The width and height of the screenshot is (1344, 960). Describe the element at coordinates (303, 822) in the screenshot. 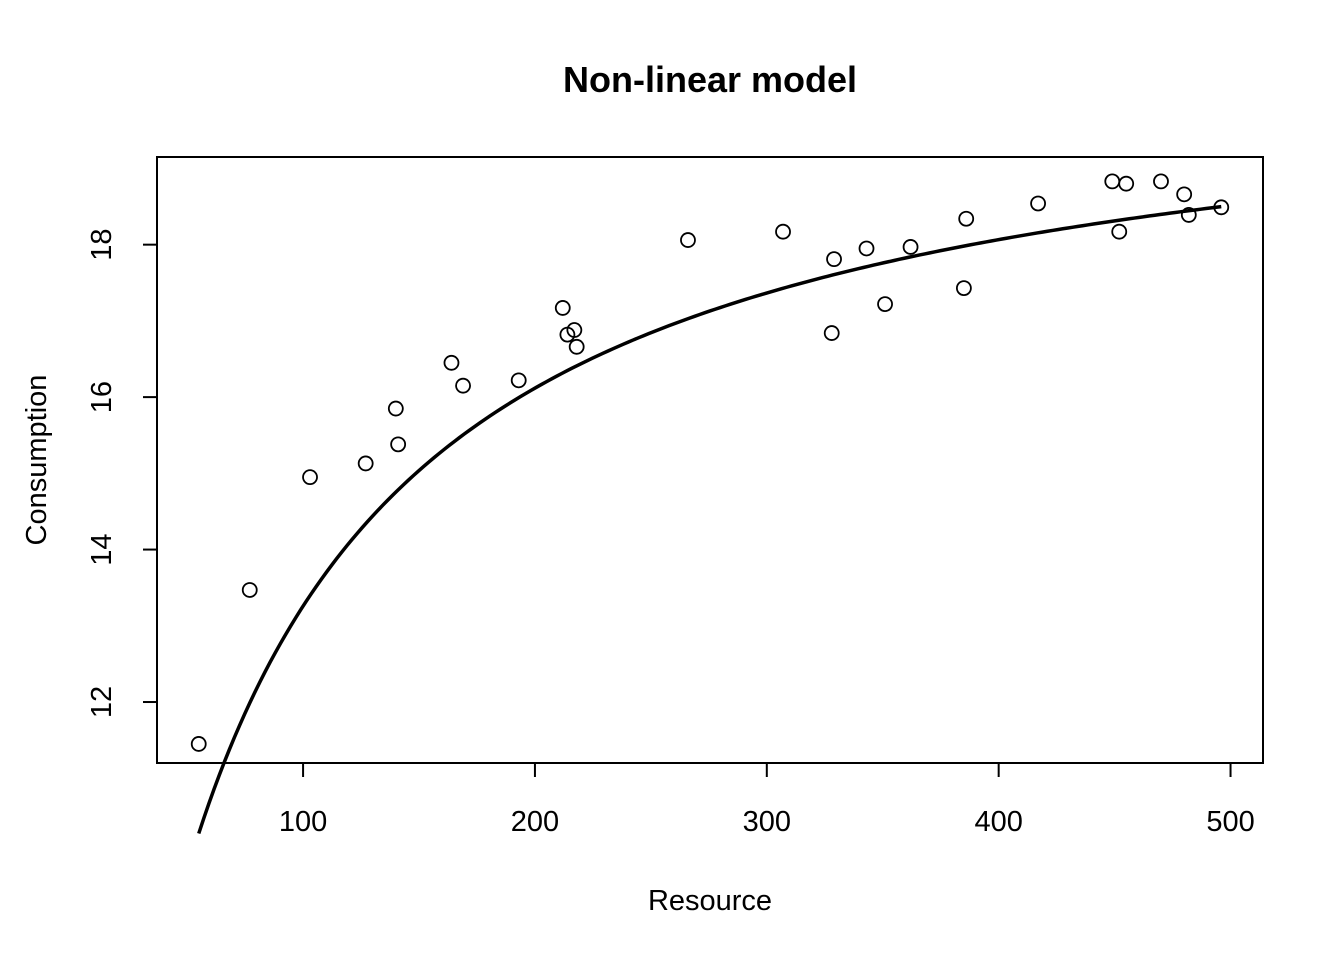

I see `x-tick-label: 100` at that location.